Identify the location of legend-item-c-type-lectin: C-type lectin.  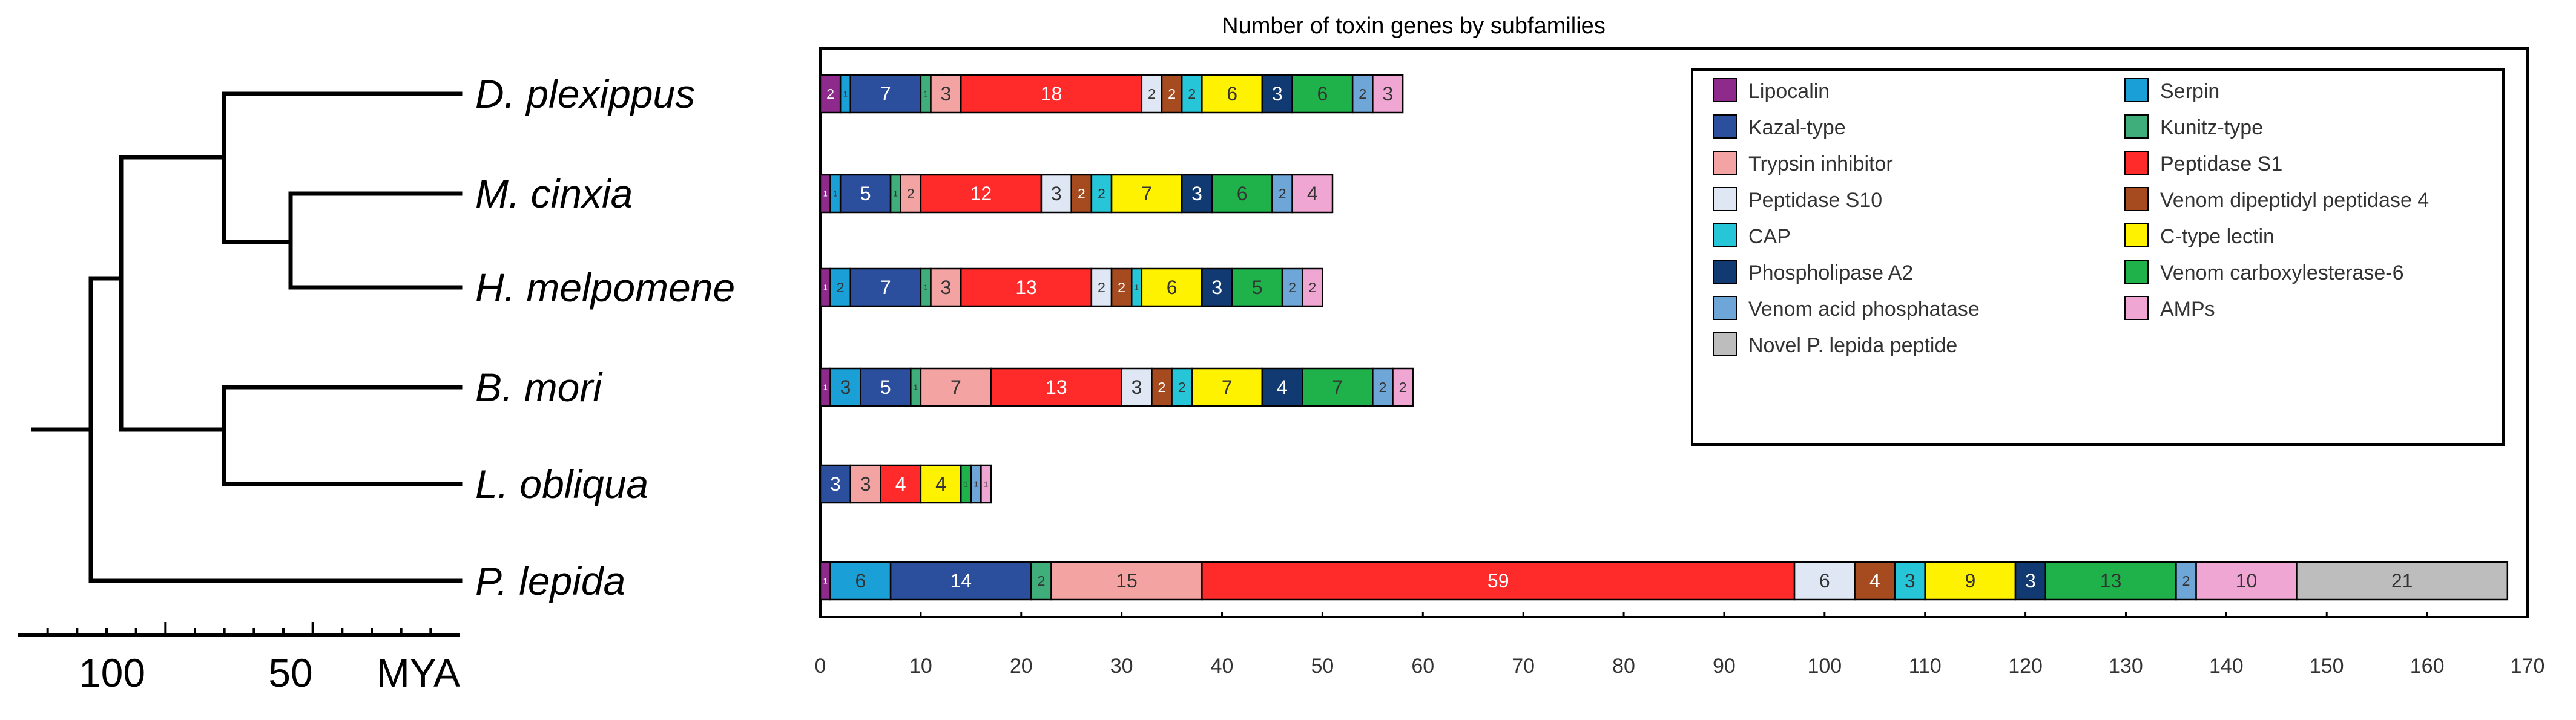
(2199, 235).